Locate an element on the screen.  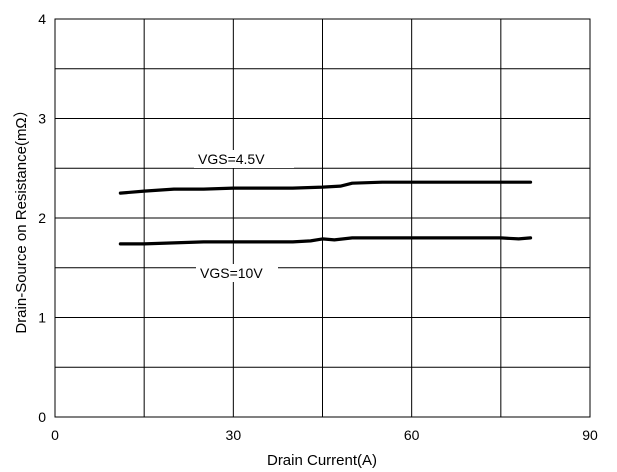
series-label-vgs45-group: VGS=4.5V is located at coordinates (244, 159).